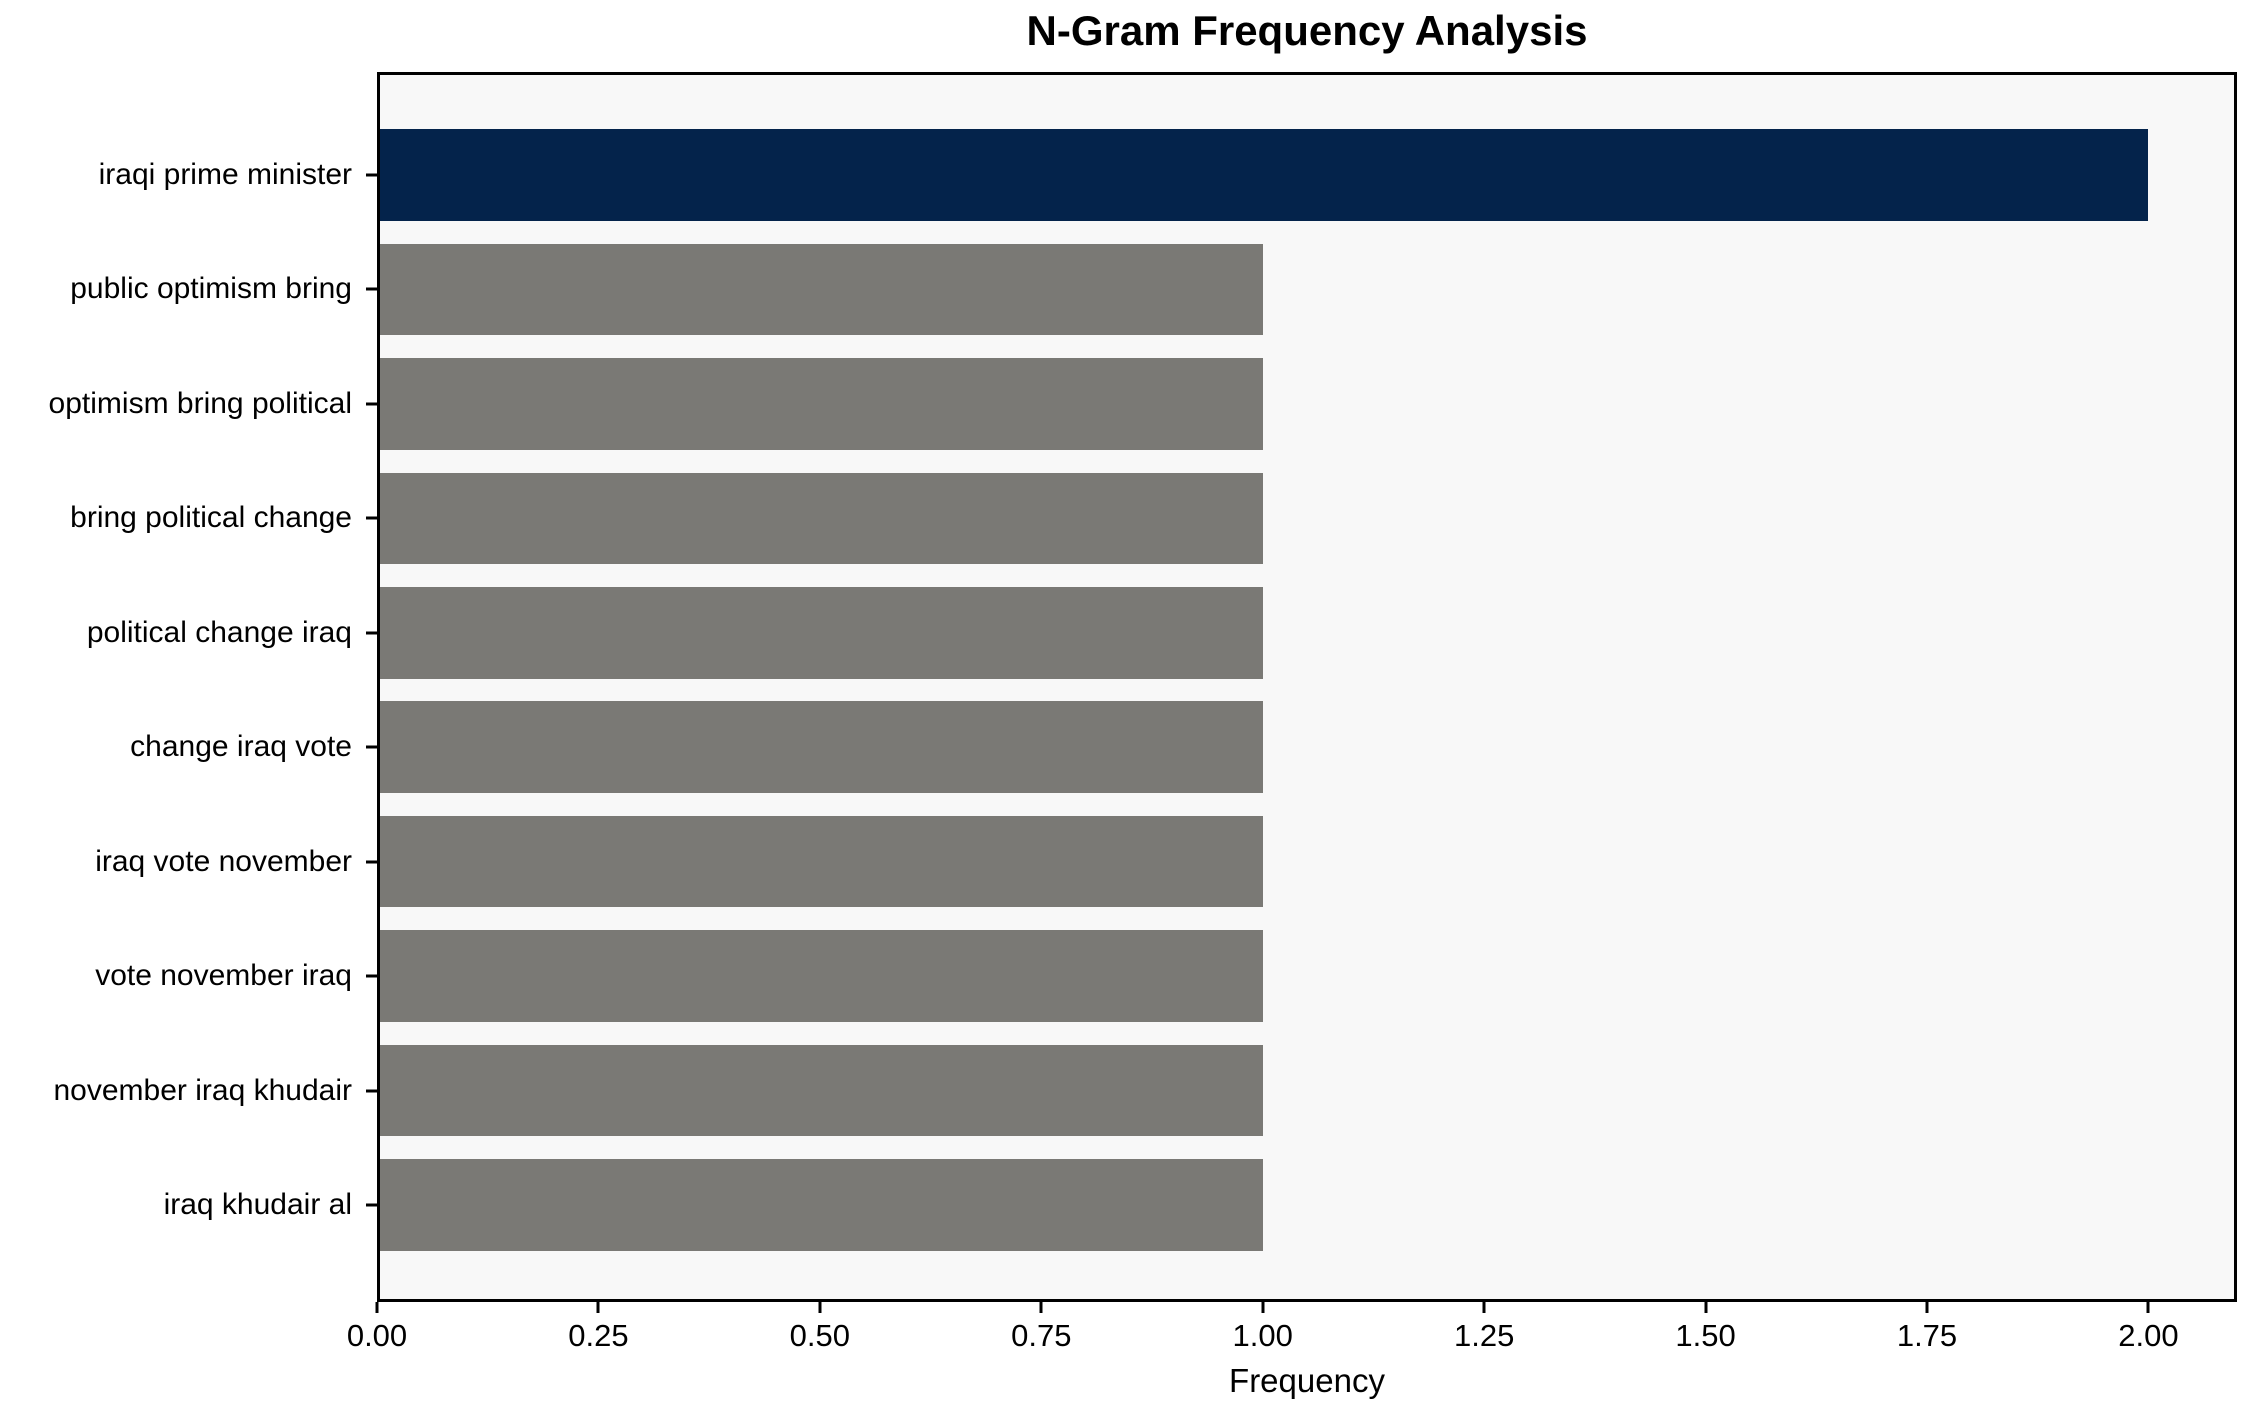 The width and height of the screenshot is (2256, 1414). I want to click on x-tick-label: 0.25, so click(598, 1335).